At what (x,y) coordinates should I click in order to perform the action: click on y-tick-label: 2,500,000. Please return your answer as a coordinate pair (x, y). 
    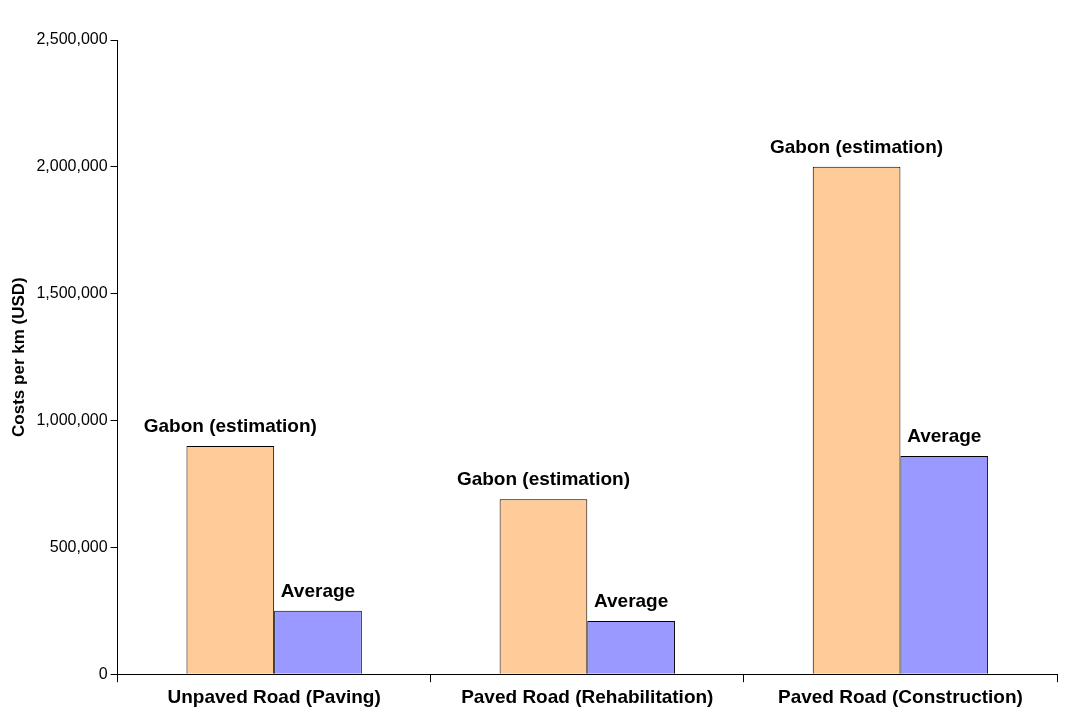
    Looking at the image, I should click on (72, 39).